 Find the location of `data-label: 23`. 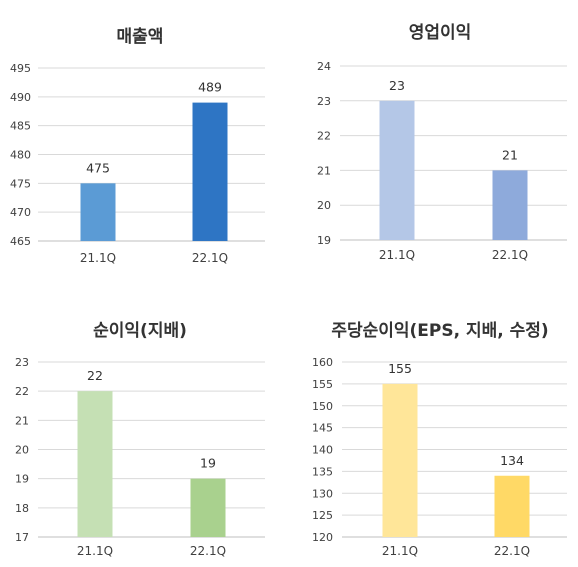

data-label: 23 is located at coordinates (397, 85).